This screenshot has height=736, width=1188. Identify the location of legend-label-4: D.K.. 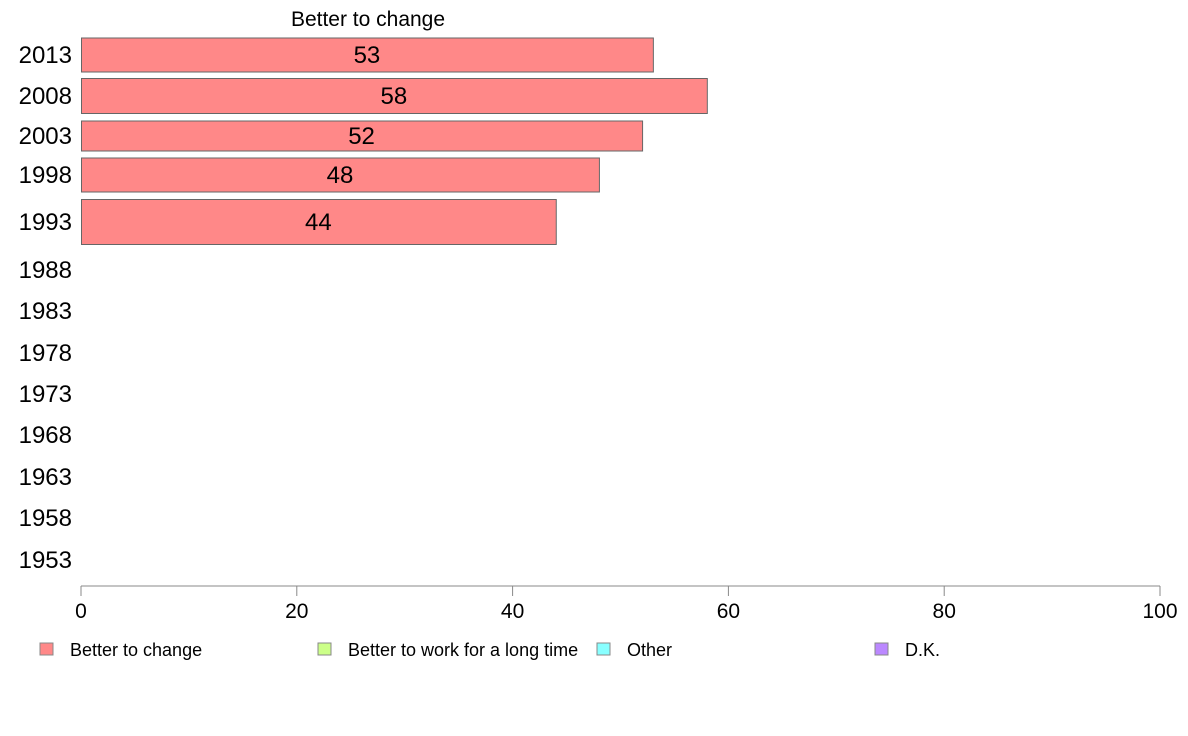
(922, 650).